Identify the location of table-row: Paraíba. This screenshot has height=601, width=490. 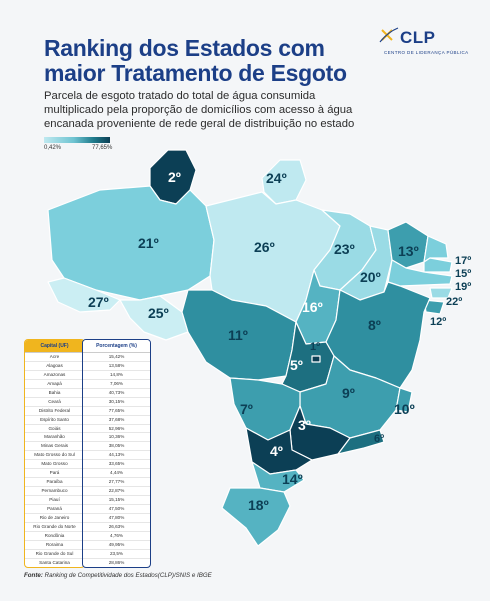
(54, 483).